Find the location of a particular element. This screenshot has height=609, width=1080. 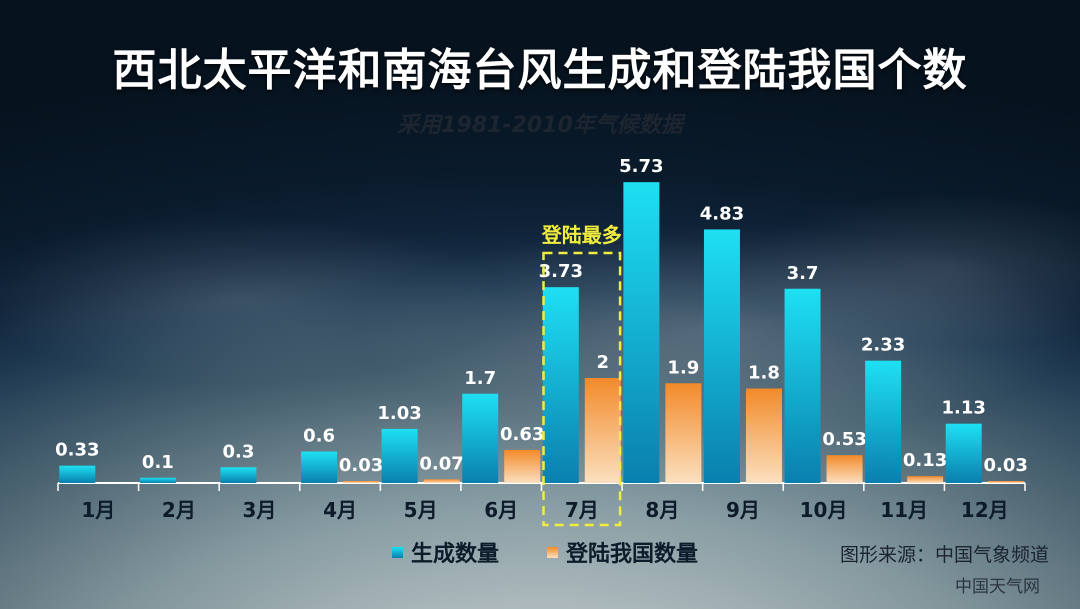

data-label-generated: 0.1 is located at coordinates (158, 462).